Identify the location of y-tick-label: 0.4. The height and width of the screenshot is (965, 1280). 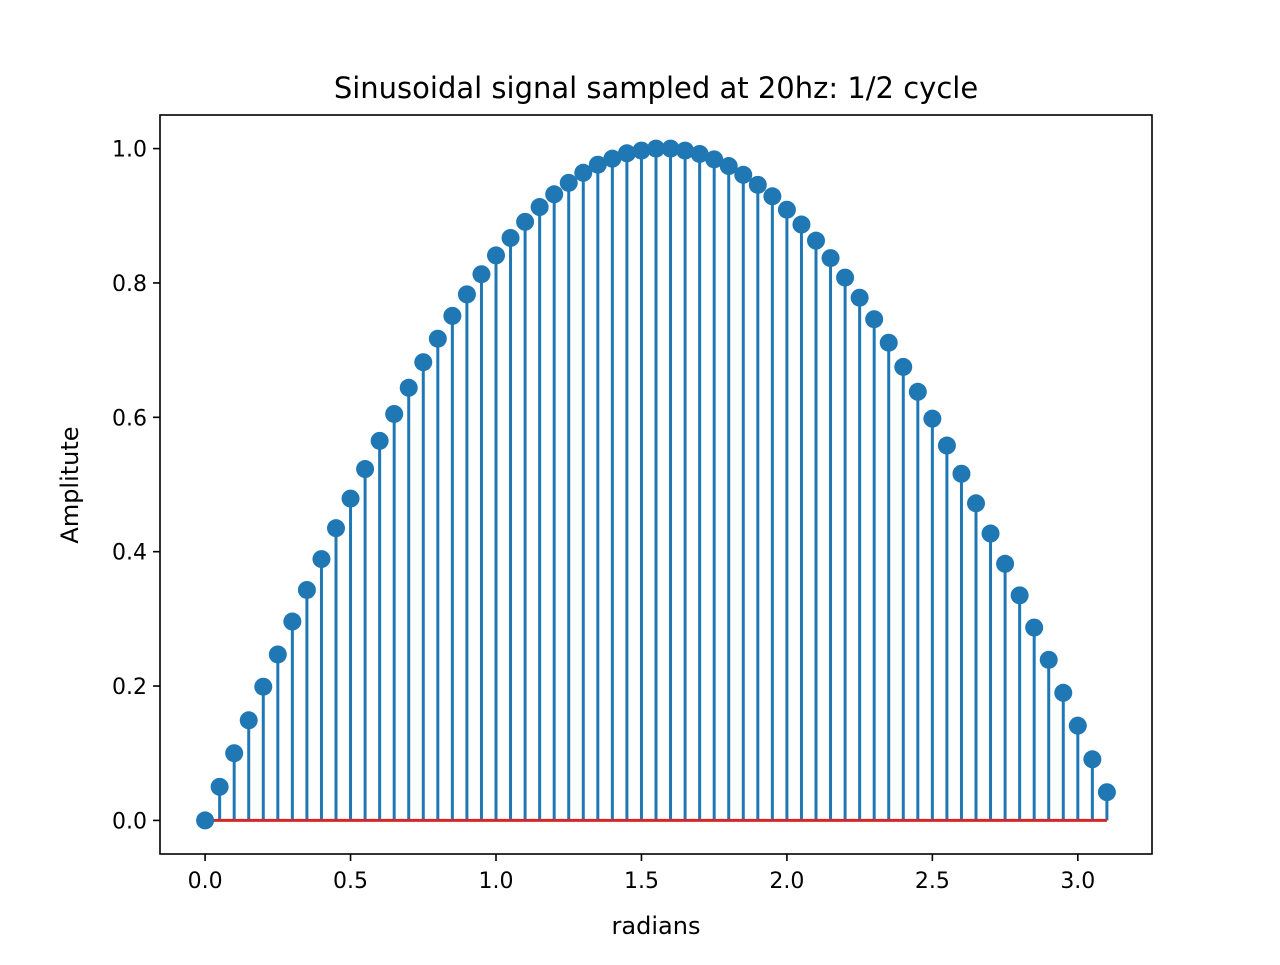
(129, 553).